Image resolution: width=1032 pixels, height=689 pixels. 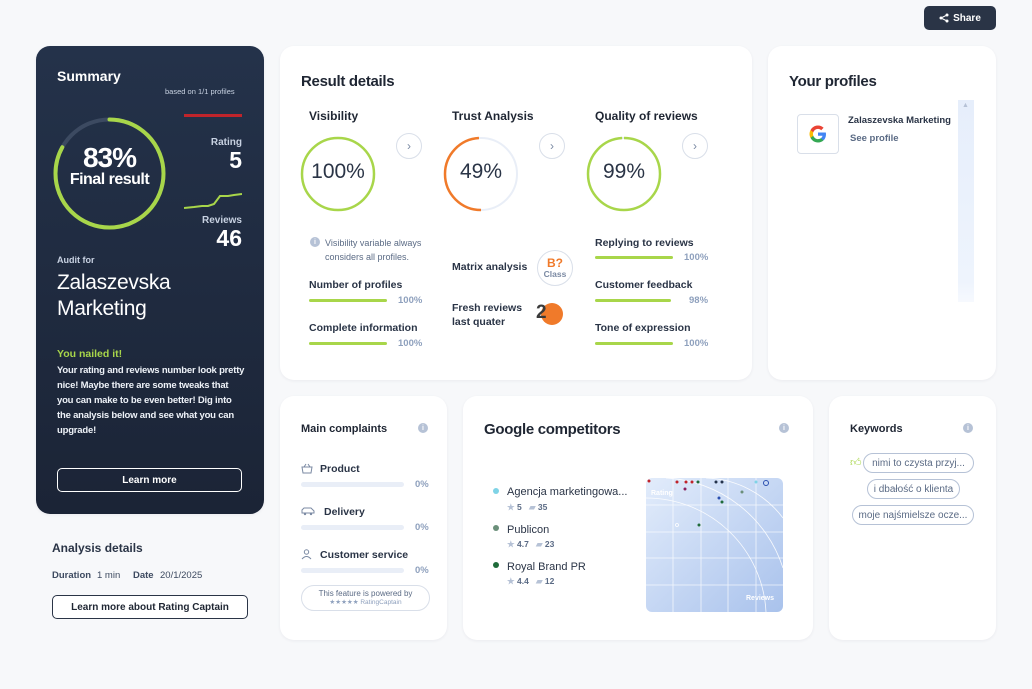 I want to click on customer-service-bar, so click(x=352, y=570).